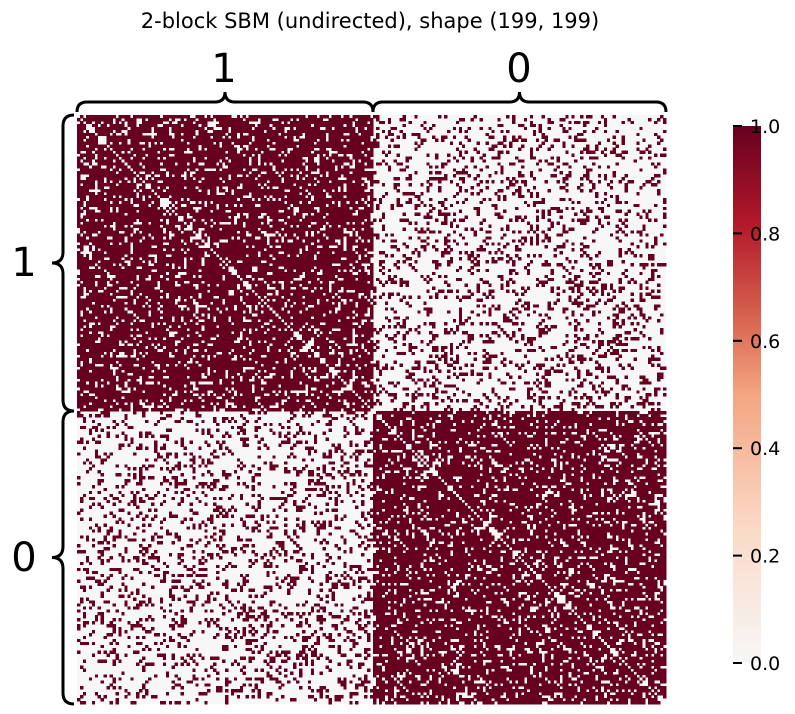 The width and height of the screenshot is (795, 714). What do you see at coordinates (747, 394) in the screenshot?
I see `colorbar` at bounding box center [747, 394].